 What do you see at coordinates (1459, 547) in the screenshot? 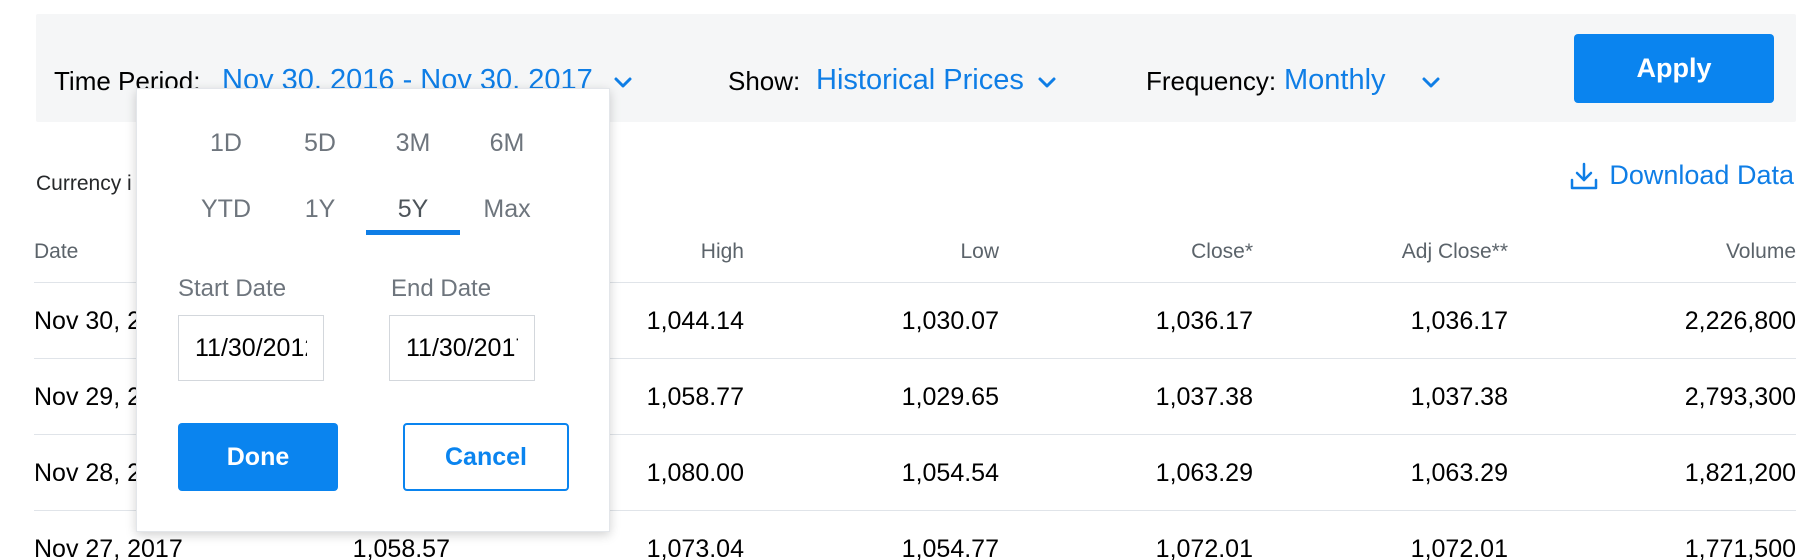
I see `cell-adj-close: 1,072.01` at bounding box center [1459, 547].